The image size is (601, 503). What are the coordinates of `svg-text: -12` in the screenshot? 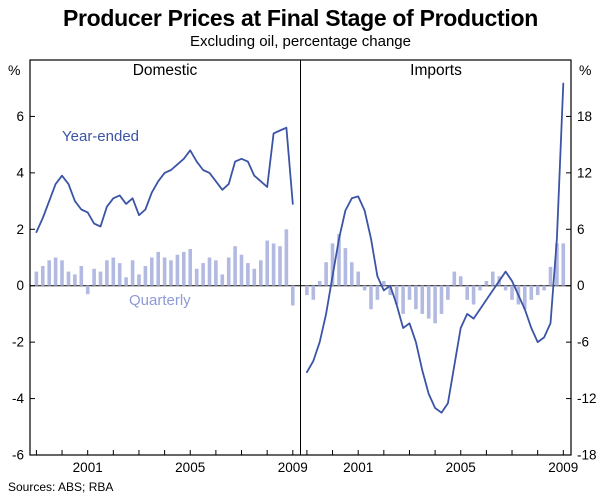 It's located at (587, 398).